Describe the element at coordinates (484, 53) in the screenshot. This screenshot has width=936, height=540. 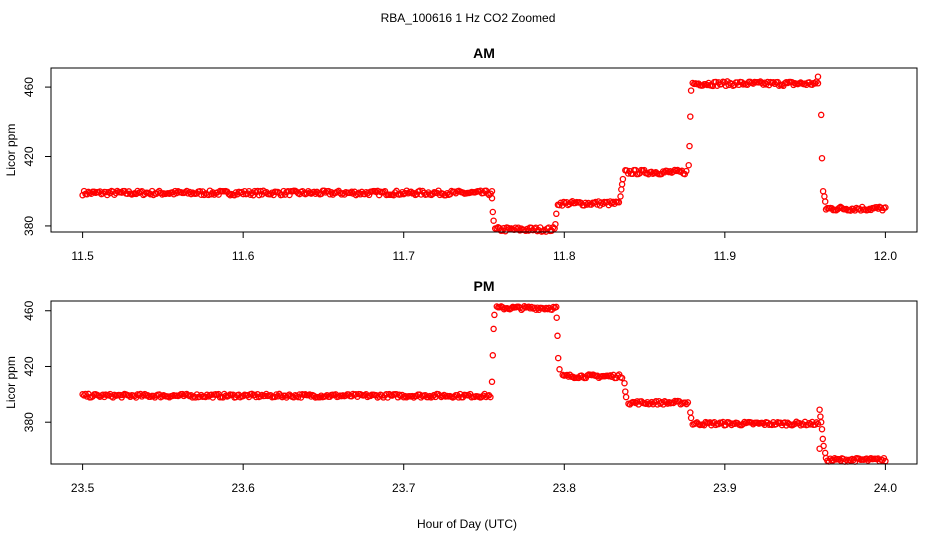
I see `panel-title: AM` at that location.